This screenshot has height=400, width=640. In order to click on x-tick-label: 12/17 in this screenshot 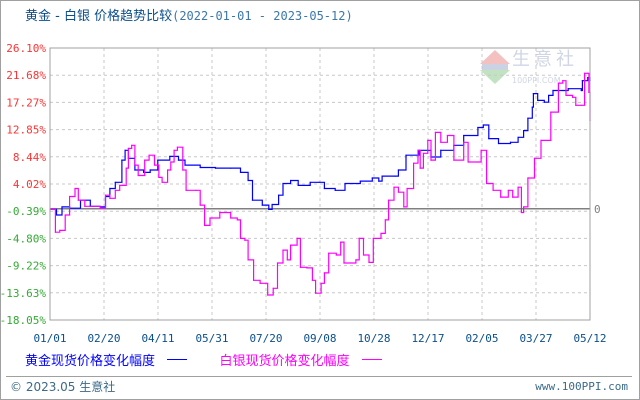, I will do `click(427, 338)`.